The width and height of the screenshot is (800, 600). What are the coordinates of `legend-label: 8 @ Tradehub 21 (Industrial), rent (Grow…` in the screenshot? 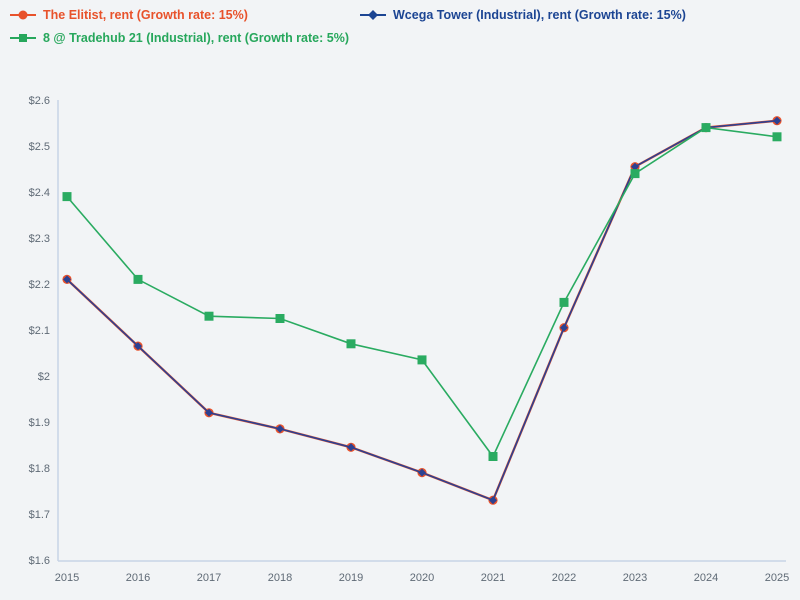 It's located at (196, 38).